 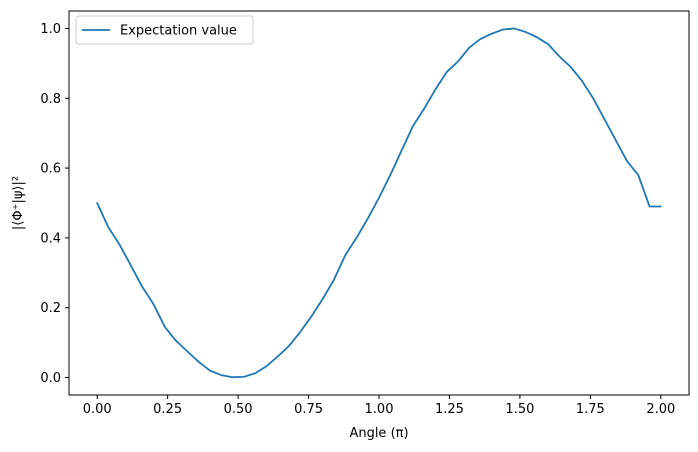 I want to click on y-axis-label: |⟨Φ⁺|ψ⟩|², so click(x=18, y=203).